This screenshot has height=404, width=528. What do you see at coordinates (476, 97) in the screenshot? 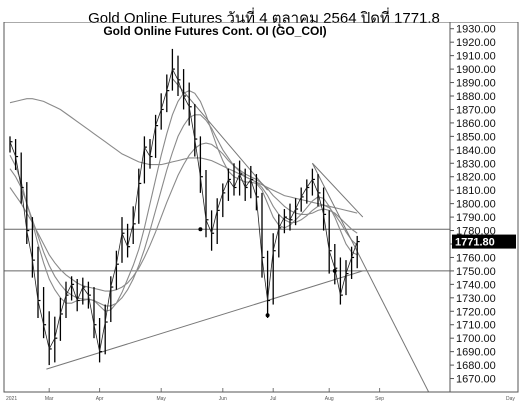
I see `y-tick-label-5: 1880.00` at bounding box center [476, 97].